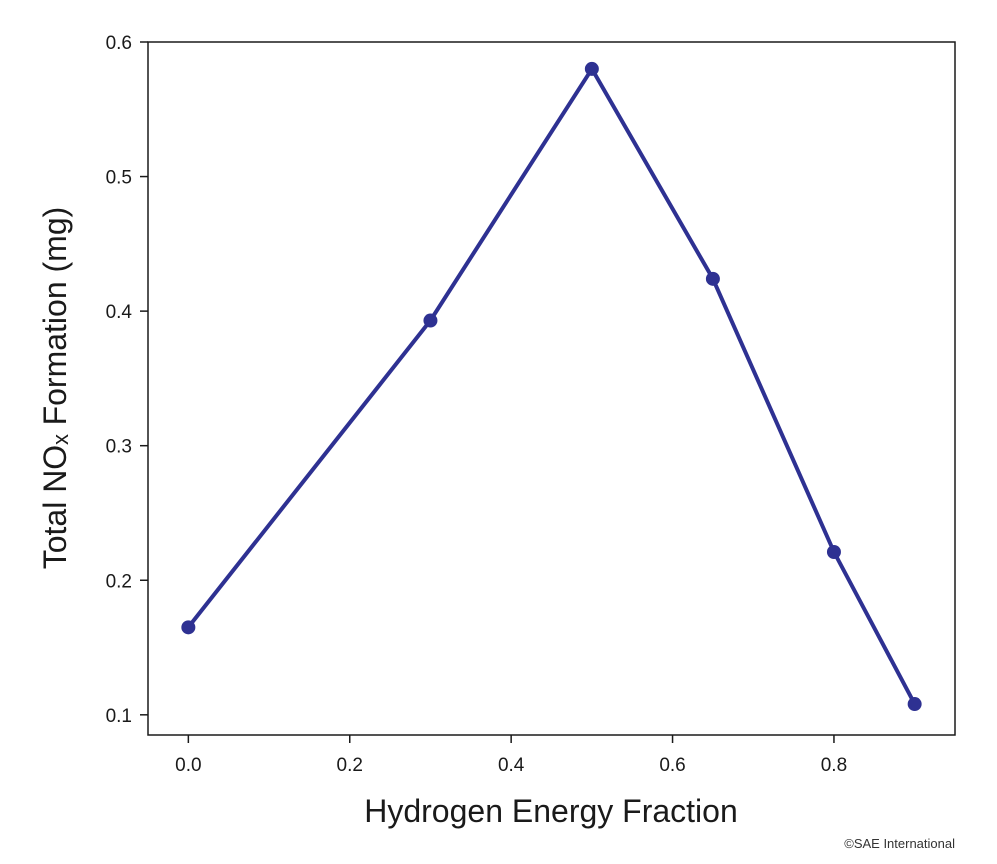 The image size is (997, 864). Describe the element at coordinates (511, 765) in the screenshot. I see `x-tick-label: 0.4` at that location.